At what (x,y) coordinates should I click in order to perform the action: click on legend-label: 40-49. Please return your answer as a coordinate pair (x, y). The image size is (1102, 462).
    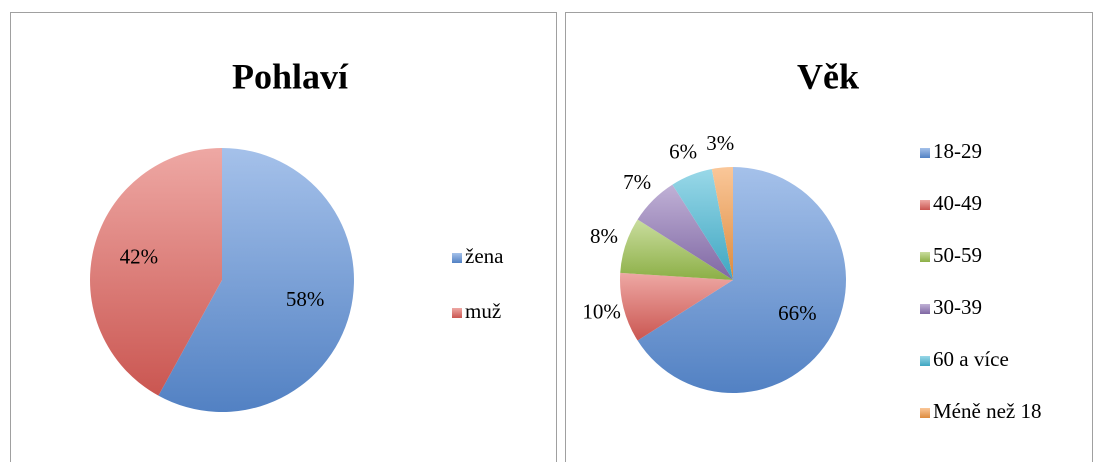
    Looking at the image, I should click on (957, 203).